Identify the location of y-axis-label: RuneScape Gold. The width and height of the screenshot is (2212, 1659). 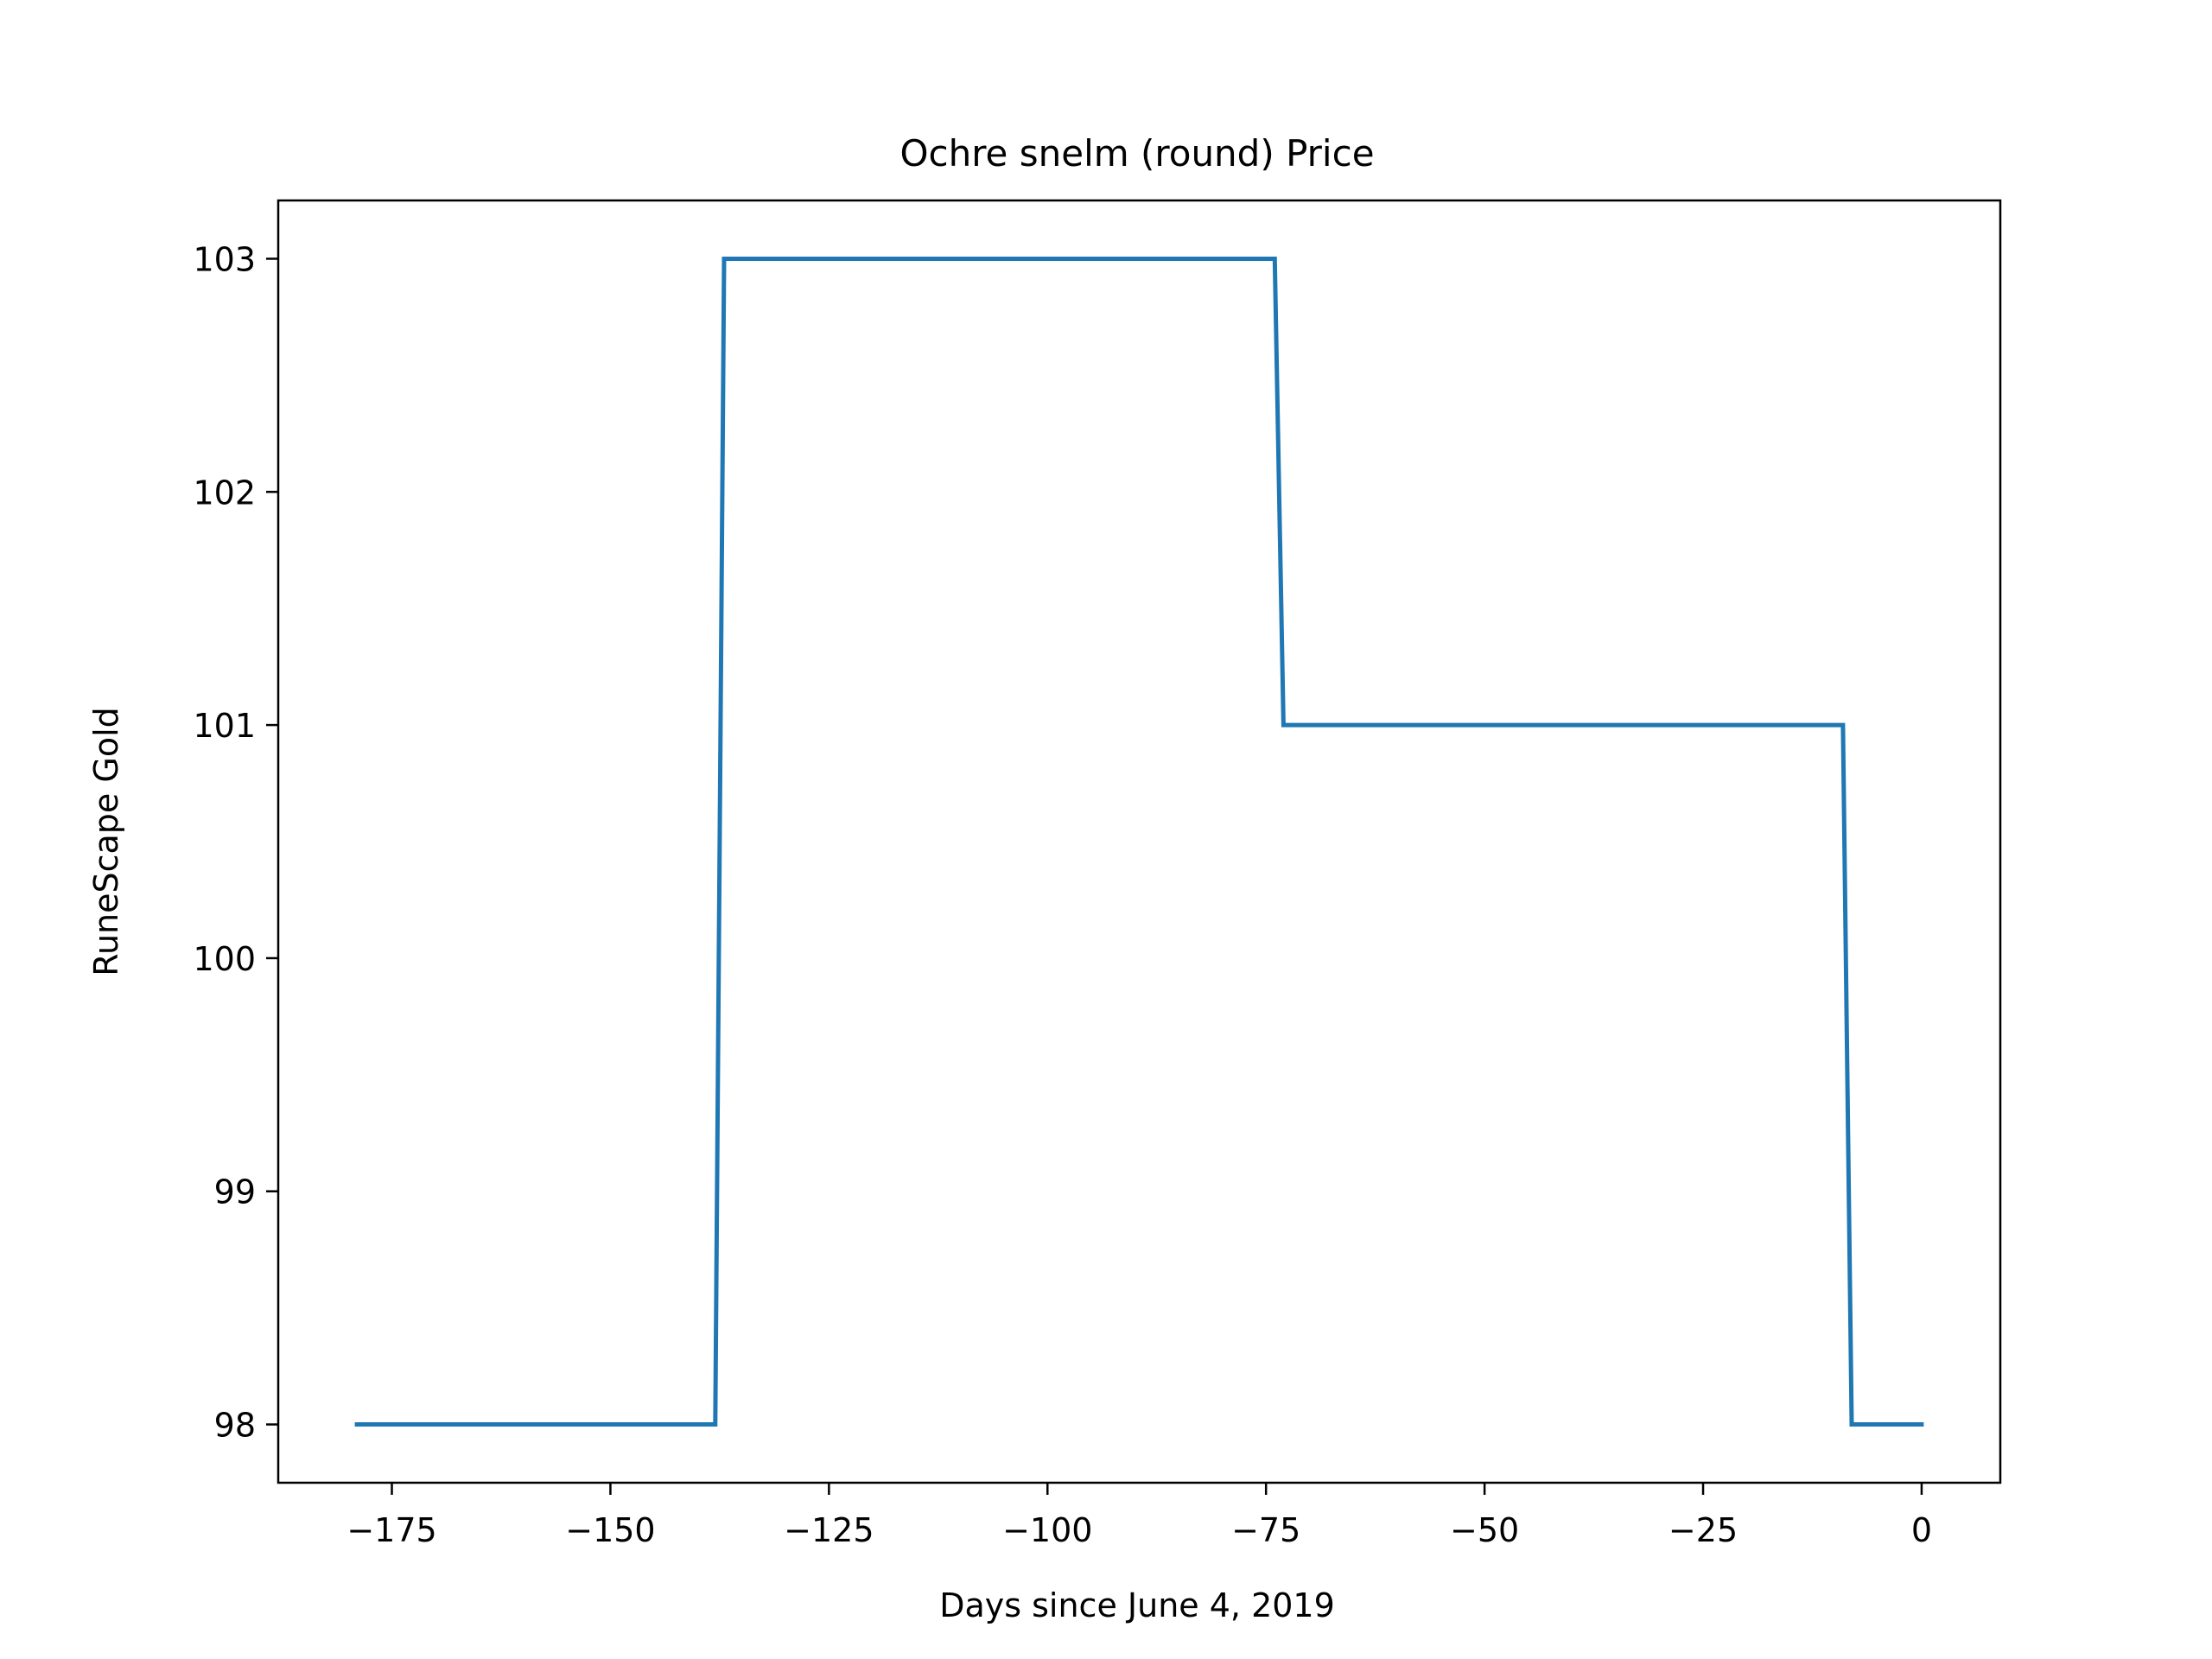
(106, 841).